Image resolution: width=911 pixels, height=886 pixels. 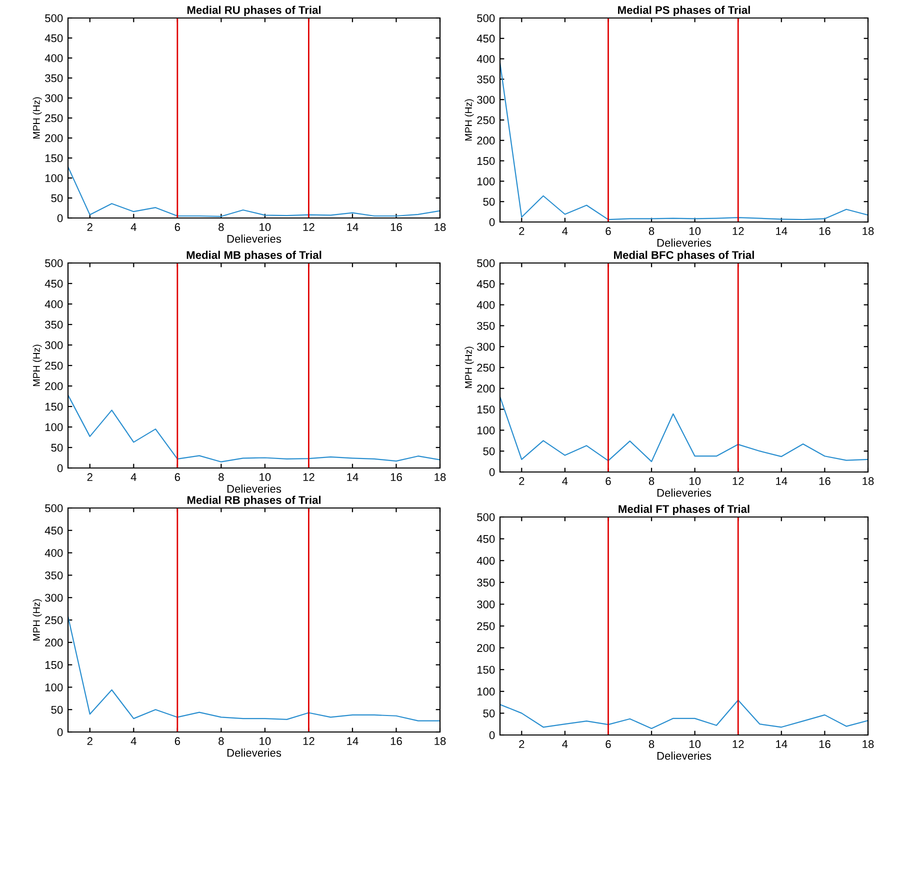 What do you see at coordinates (684, 11) in the screenshot?
I see `chart-title: Medial PS phases of Trial` at bounding box center [684, 11].